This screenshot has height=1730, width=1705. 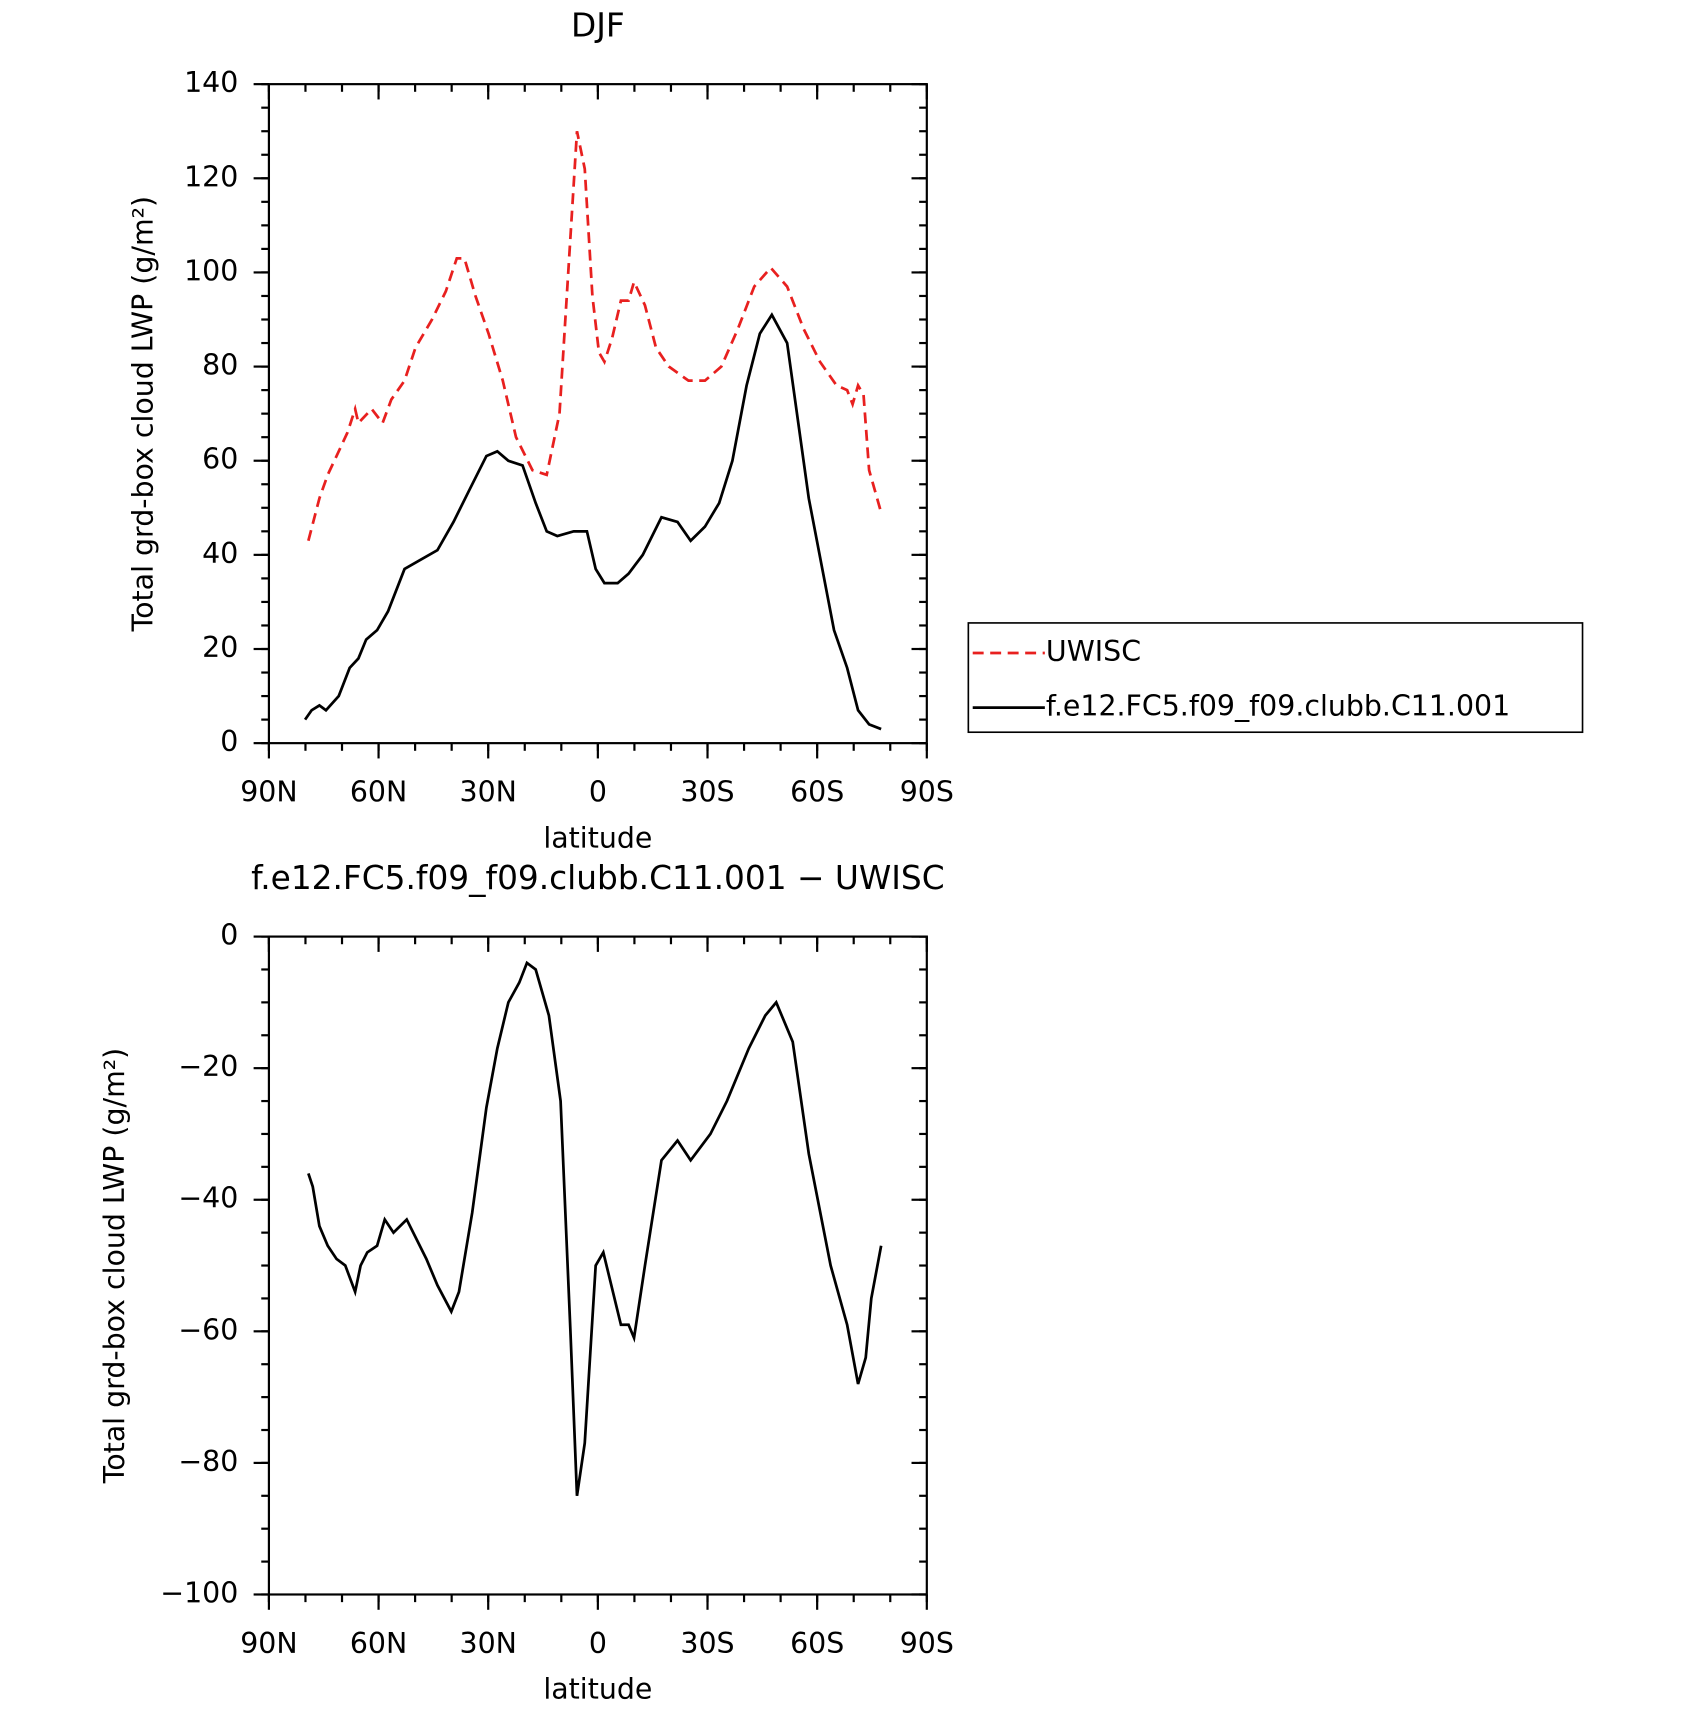 What do you see at coordinates (1278, 706) in the screenshot?
I see `legend-label: f.e12.FC5.f09_f09.clubb.C11.001` at bounding box center [1278, 706].